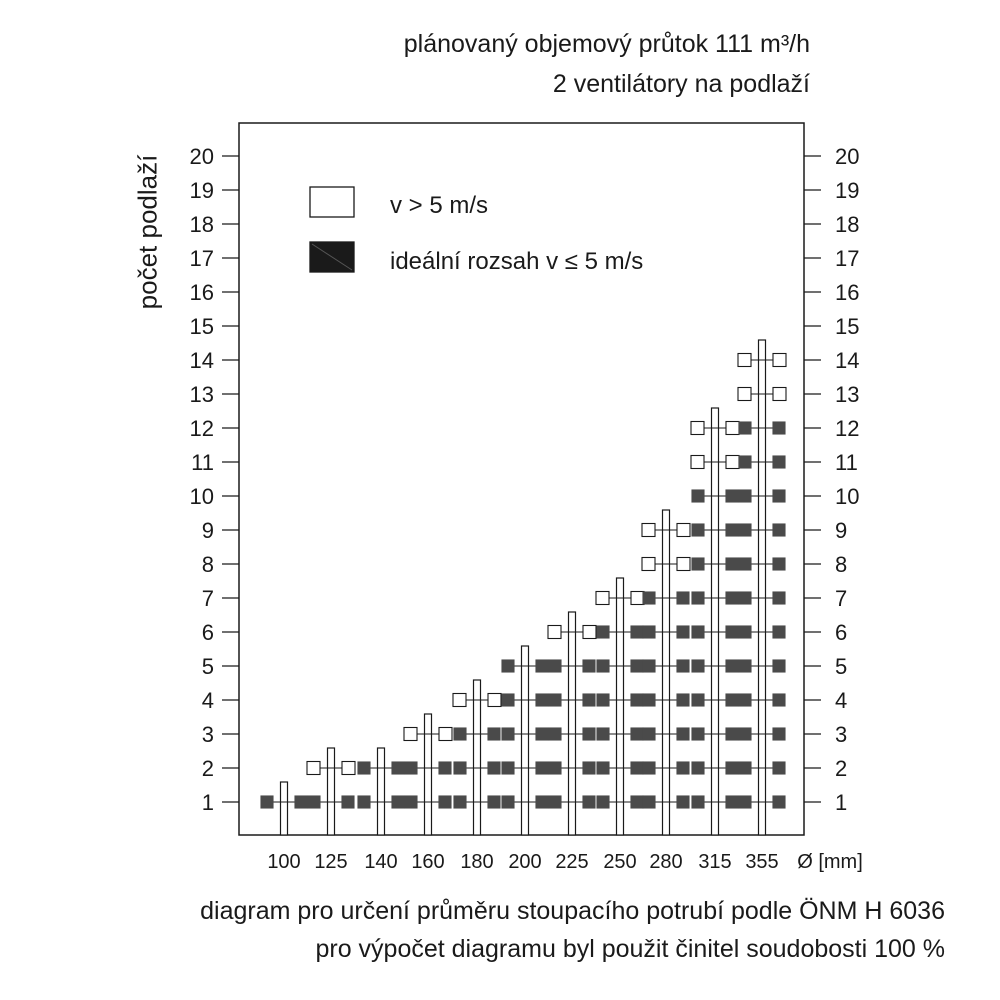 The width and height of the screenshot is (1000, 1000). Describe the element at coordinates (202, 462) in the screenshot. I see `y-tick-label-left: 11` at that location.